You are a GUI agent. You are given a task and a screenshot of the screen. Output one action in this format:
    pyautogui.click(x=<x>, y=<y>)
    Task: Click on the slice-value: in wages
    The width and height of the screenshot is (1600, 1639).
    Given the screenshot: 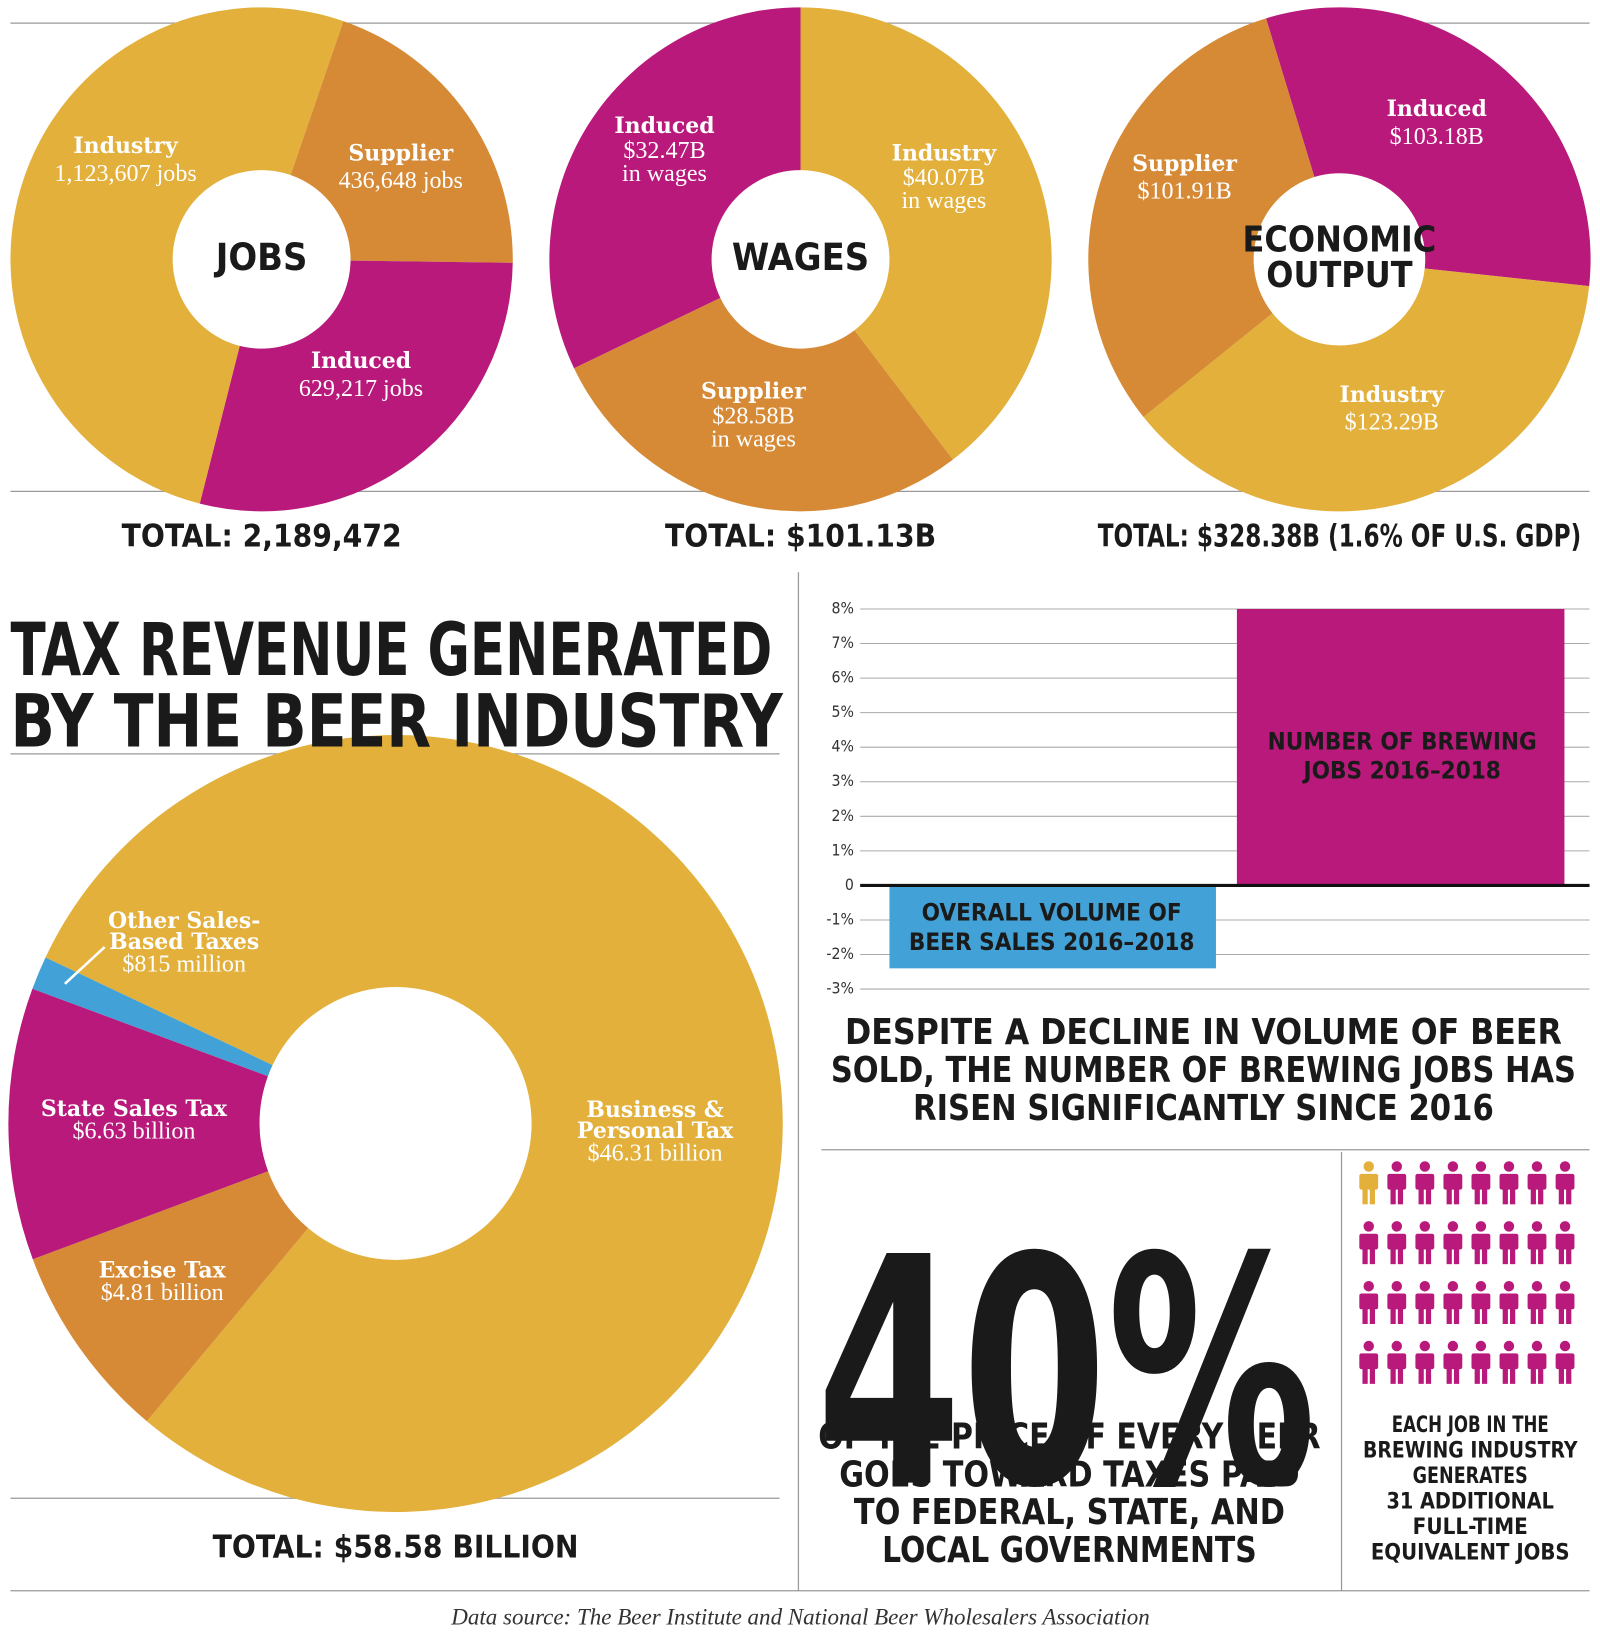 What is the action you would take?
    pyautogui.click(x=943, y=201)
    